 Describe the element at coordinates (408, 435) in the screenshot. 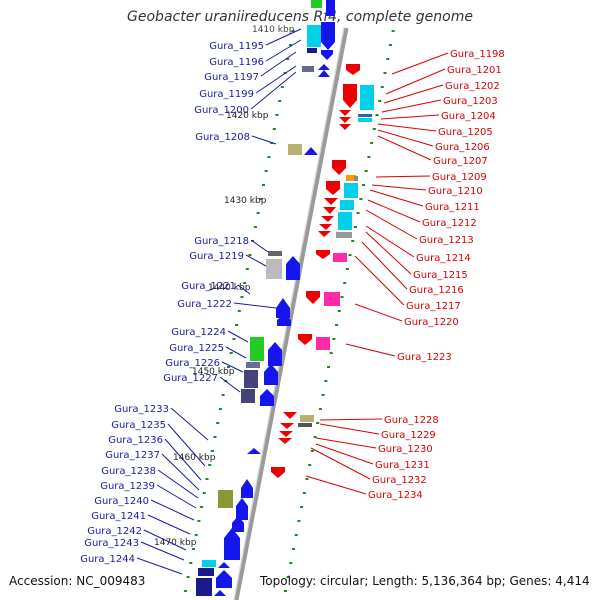

I see `gene-label-right: Gura_1229` at that location.